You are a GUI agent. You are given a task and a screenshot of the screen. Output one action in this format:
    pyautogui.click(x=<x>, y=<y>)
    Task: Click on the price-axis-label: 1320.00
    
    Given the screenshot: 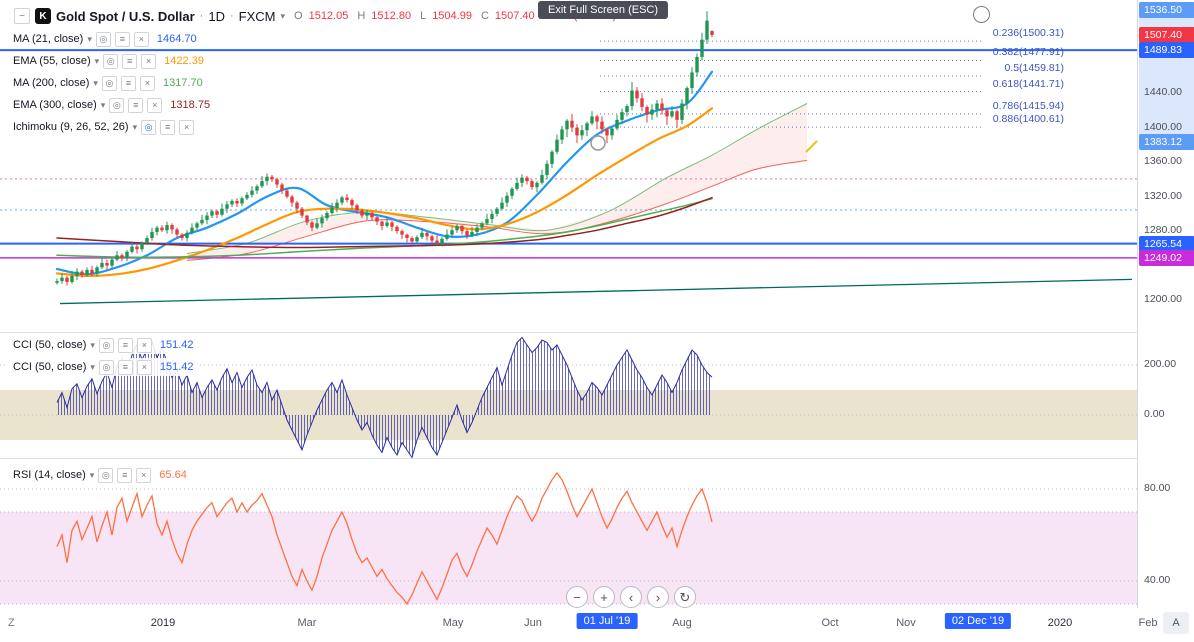 What is the action you would take?
    pyautogui.click(x=1163, y=195)
    